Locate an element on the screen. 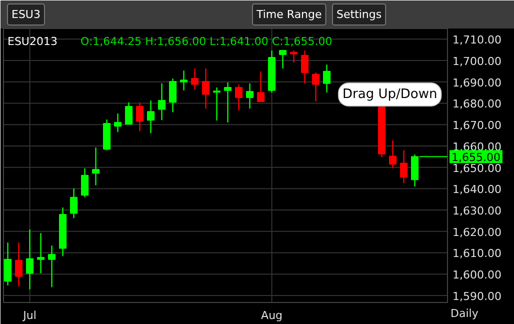  y-tick-label: 1,660.00 is located at coordinates (477, 147).